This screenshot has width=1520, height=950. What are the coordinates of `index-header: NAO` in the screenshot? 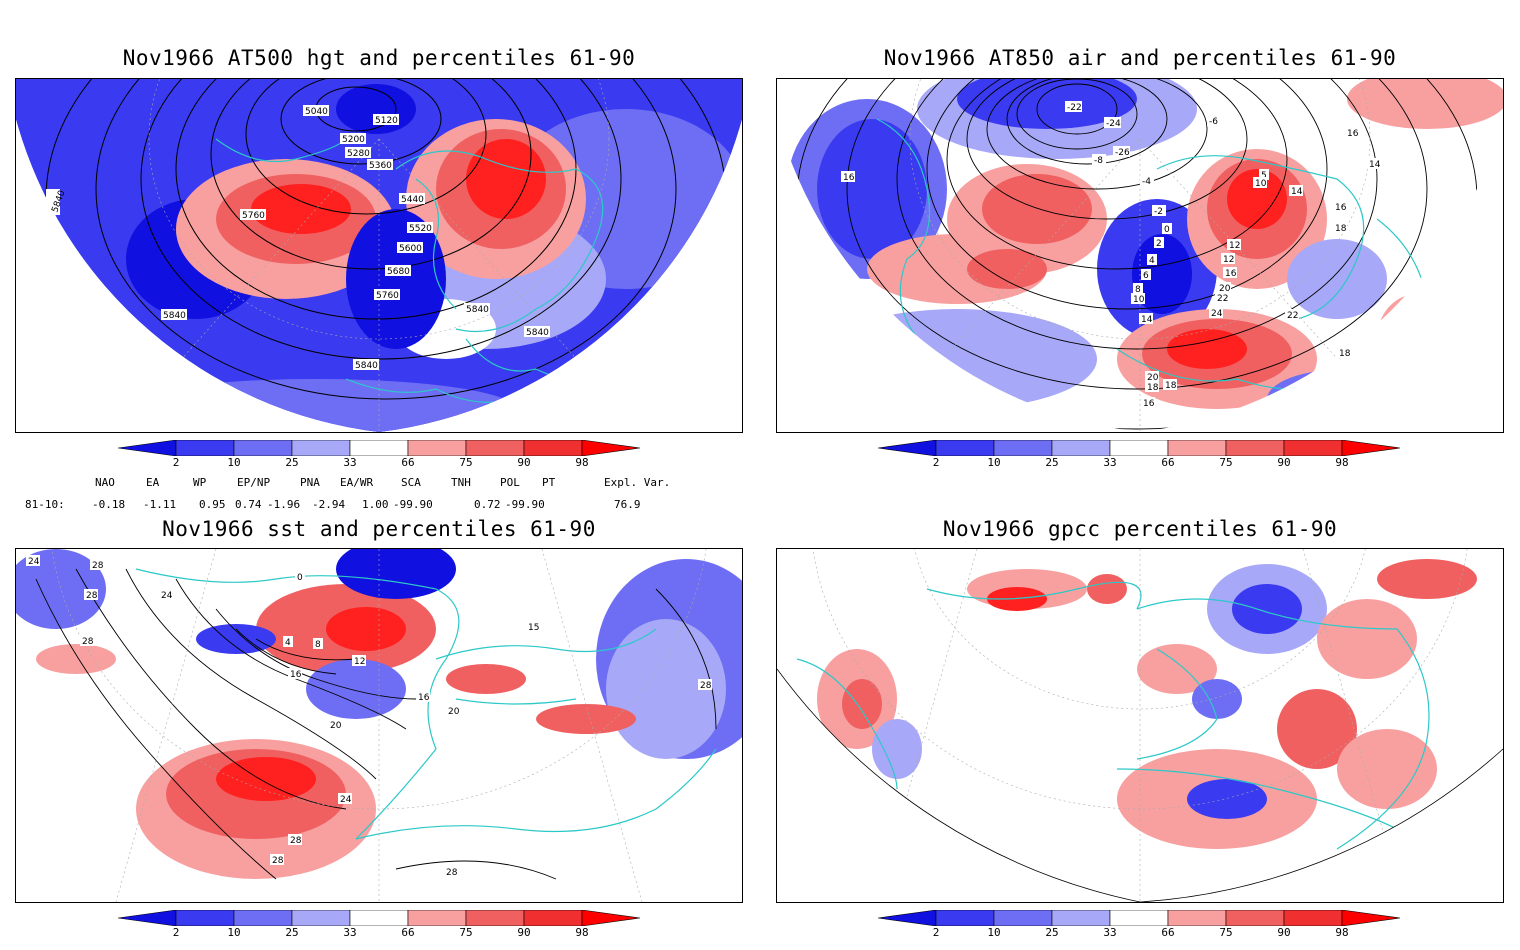 It's located at (105, 482).